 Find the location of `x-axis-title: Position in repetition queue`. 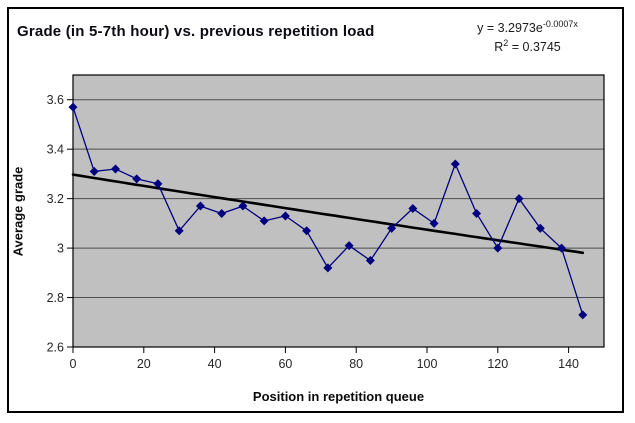

x-axis-title: Position in repetition queue is located at coordinates (338, 396).